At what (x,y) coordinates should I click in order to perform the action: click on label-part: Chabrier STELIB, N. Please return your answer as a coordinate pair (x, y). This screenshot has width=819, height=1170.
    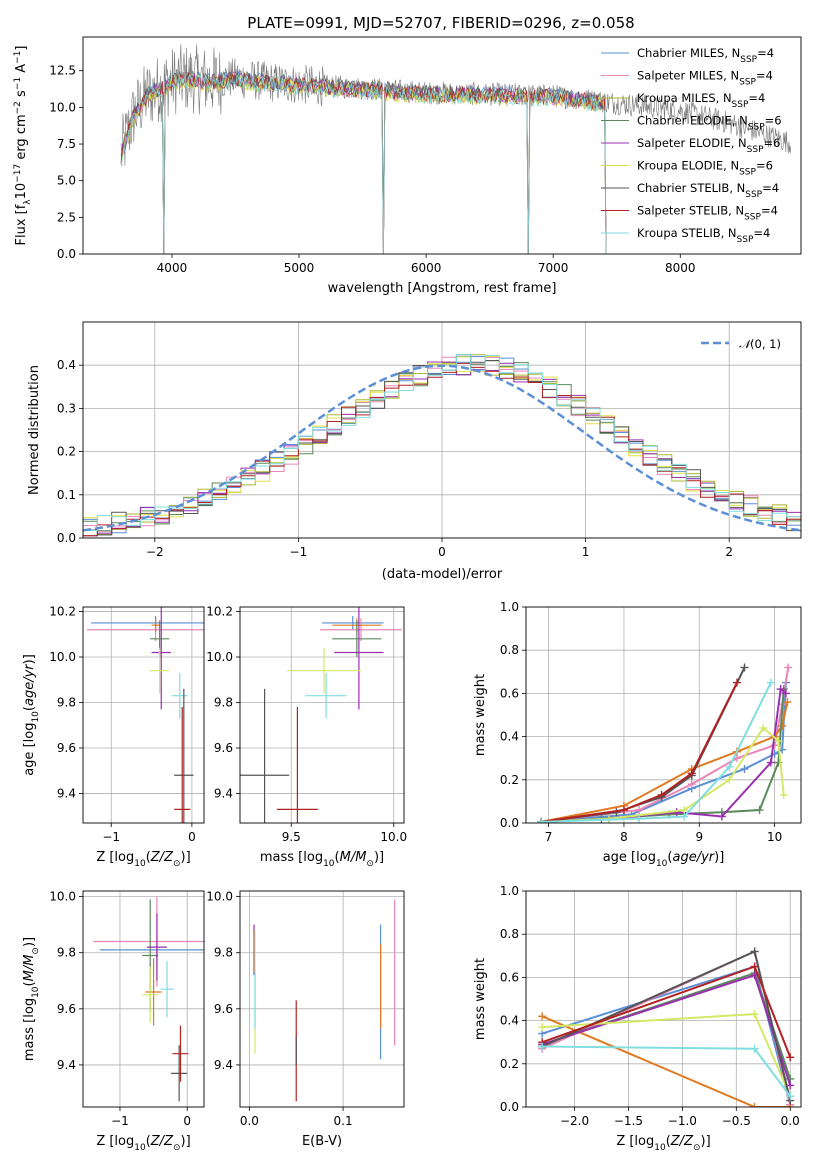
    Looking at the image, I should click on (691, 188).